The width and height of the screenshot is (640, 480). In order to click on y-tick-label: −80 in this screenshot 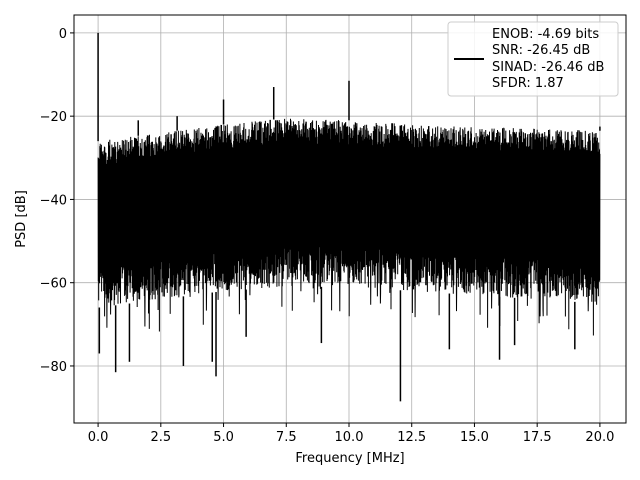, I will do `click(53, 367)`.